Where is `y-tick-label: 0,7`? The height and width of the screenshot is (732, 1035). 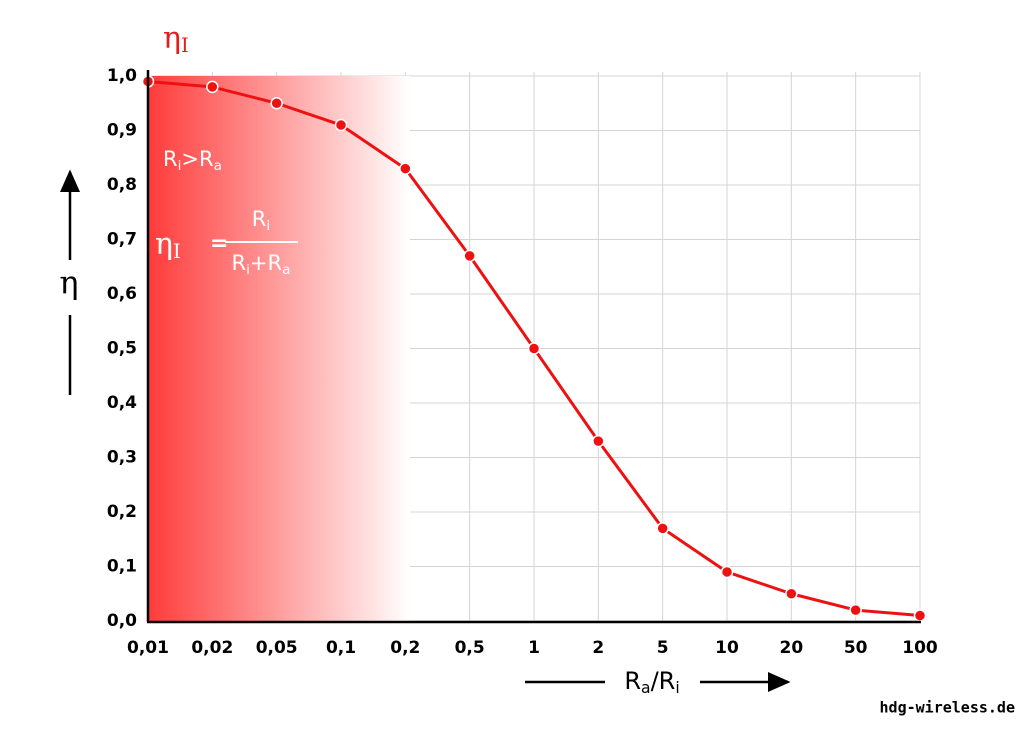 y-tick-label: 0,7 is located at coordinates (122, 240).